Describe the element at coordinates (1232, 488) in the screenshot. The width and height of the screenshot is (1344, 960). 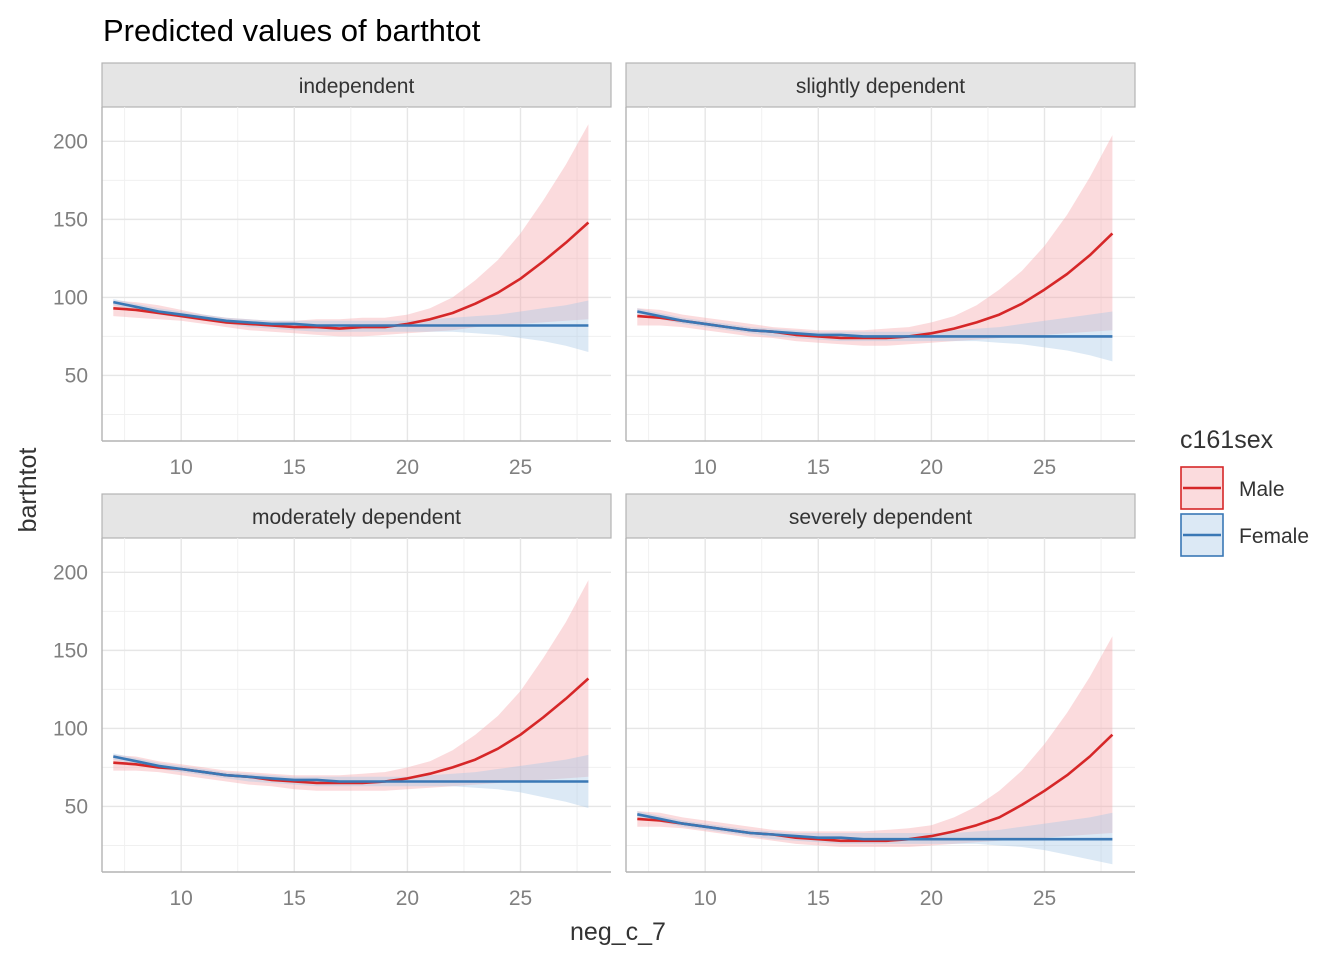
I see `legend-entry-male: Male` at that location.